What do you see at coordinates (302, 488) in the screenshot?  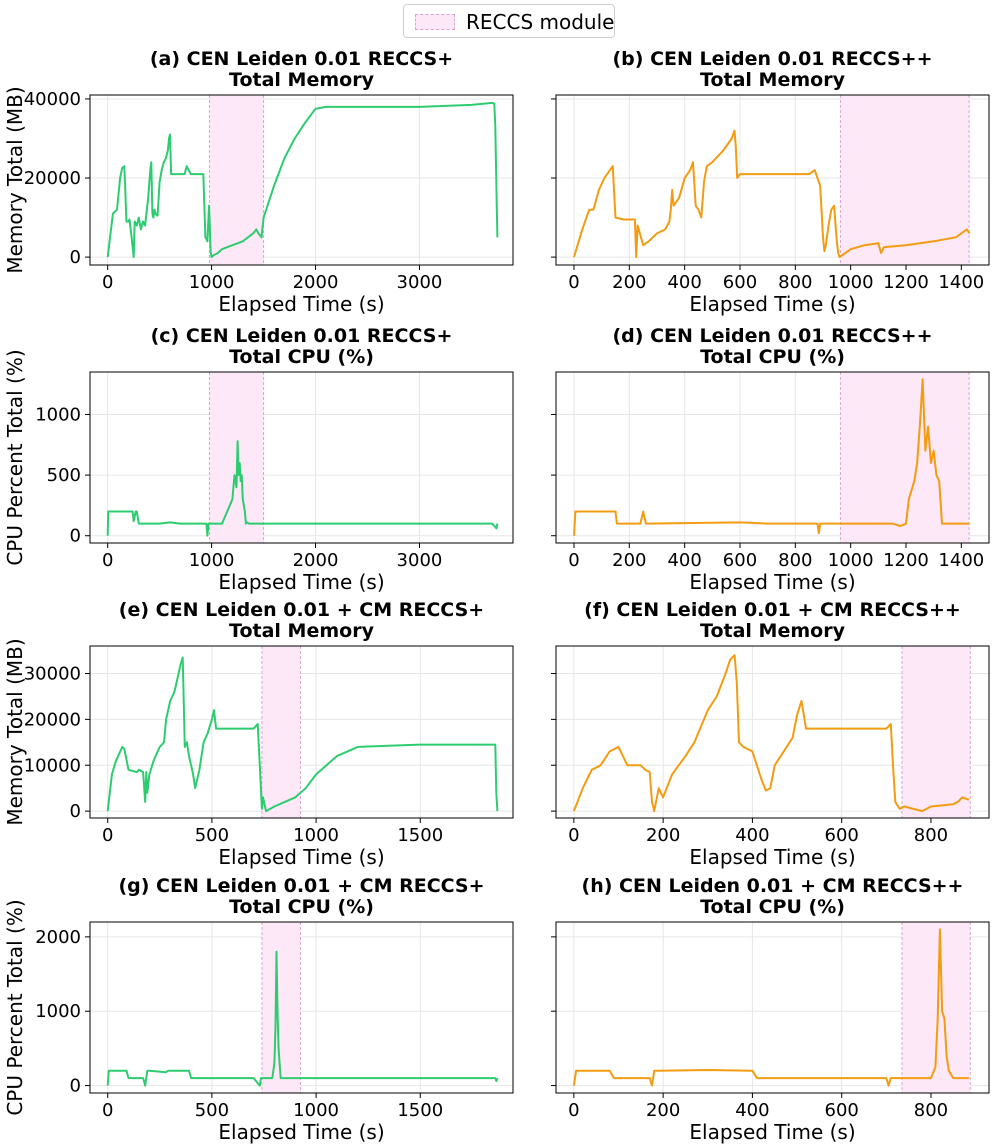 I see `series-line-c` at bounding box center [302, 488].